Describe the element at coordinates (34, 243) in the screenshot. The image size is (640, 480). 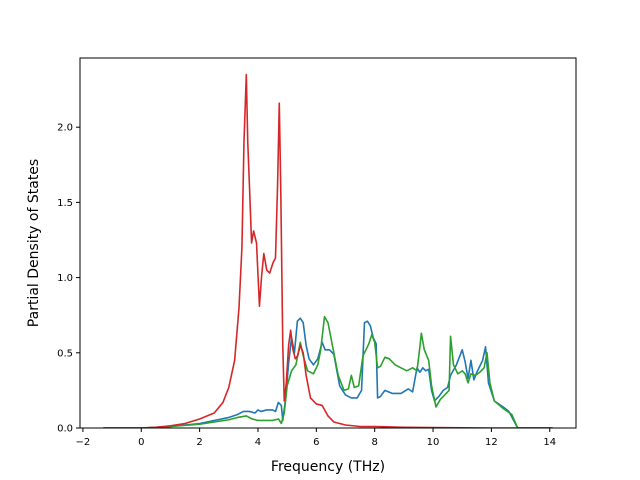
I see `y-axis-title: Partial Density of States` at that location.